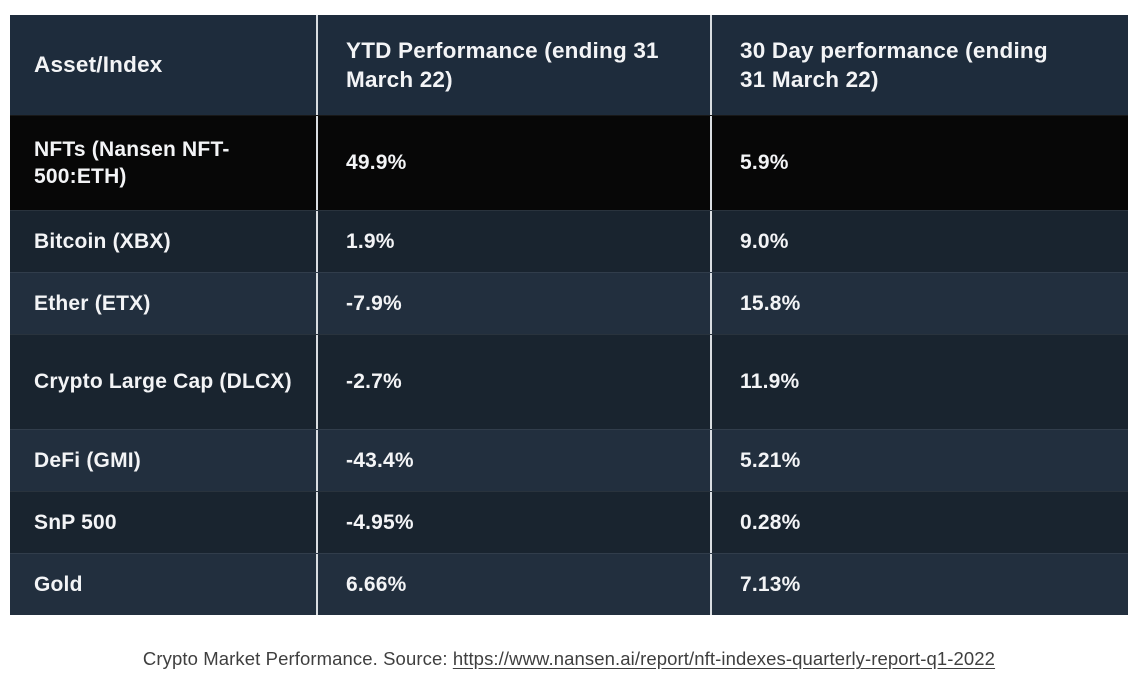 The height and width of the screenshot is (684, 1138). I want to click on column-header-30day: 30 Day performance (ending 31 March 22), so click(919, 65).